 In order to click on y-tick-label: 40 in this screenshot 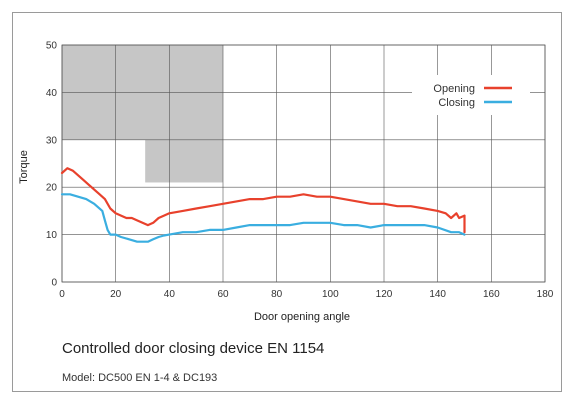, I will do `click(52, 93)`.